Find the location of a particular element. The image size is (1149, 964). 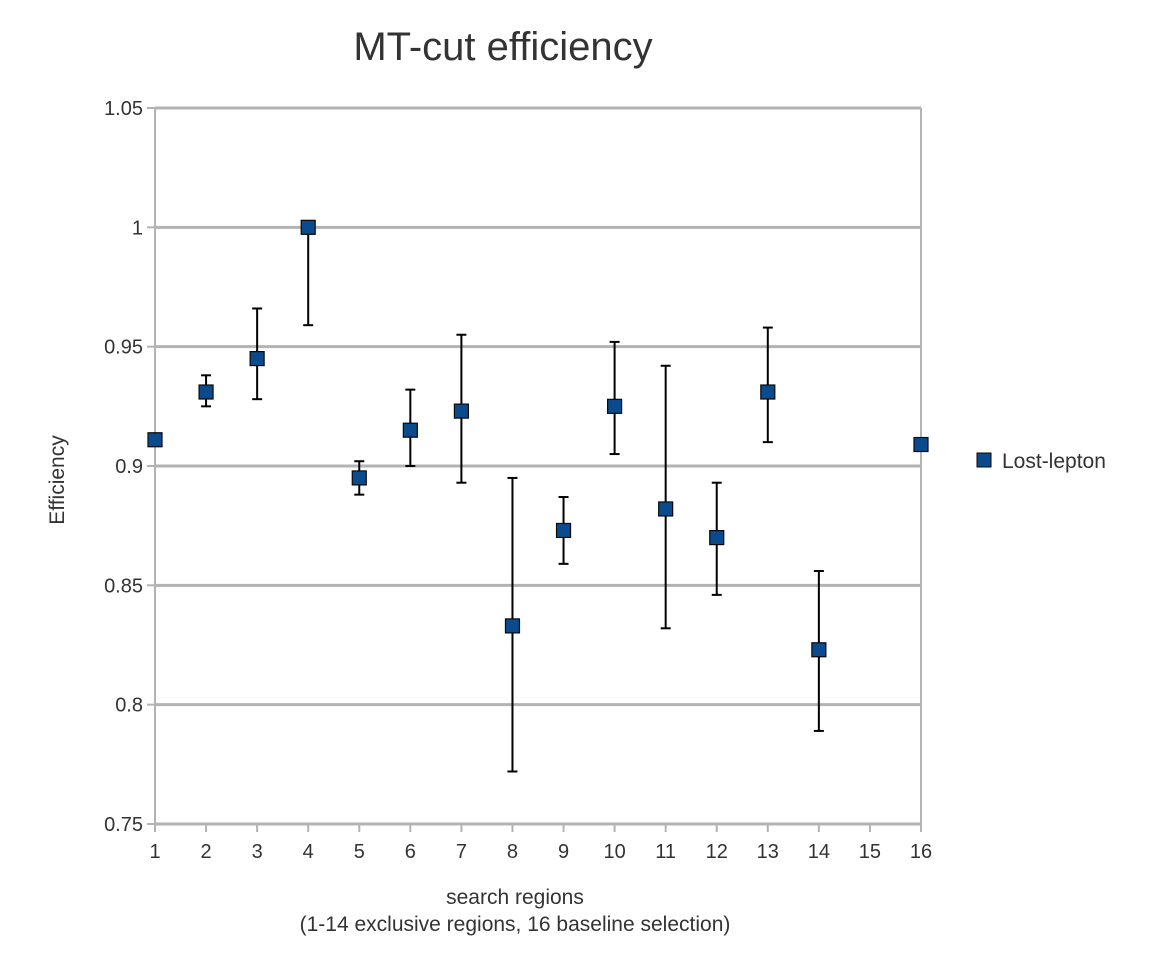

y-tick-label: 0.95 is located at coordinates (123, 348).